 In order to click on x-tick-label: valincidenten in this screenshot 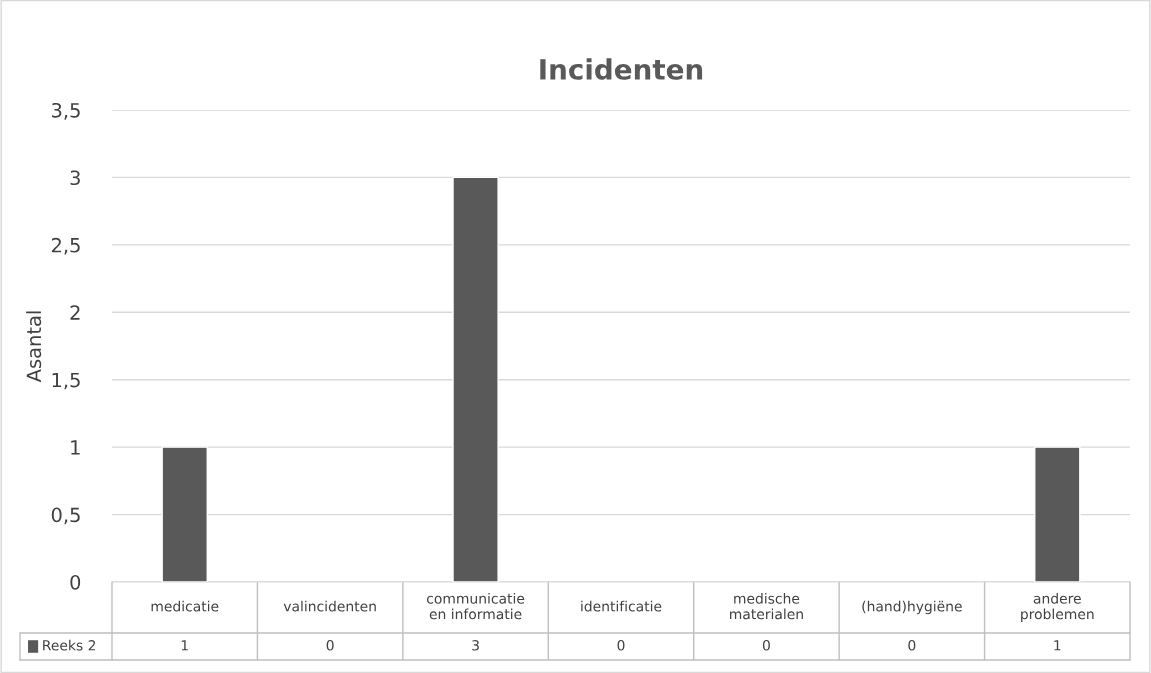, I will do `click(329, 606)`.